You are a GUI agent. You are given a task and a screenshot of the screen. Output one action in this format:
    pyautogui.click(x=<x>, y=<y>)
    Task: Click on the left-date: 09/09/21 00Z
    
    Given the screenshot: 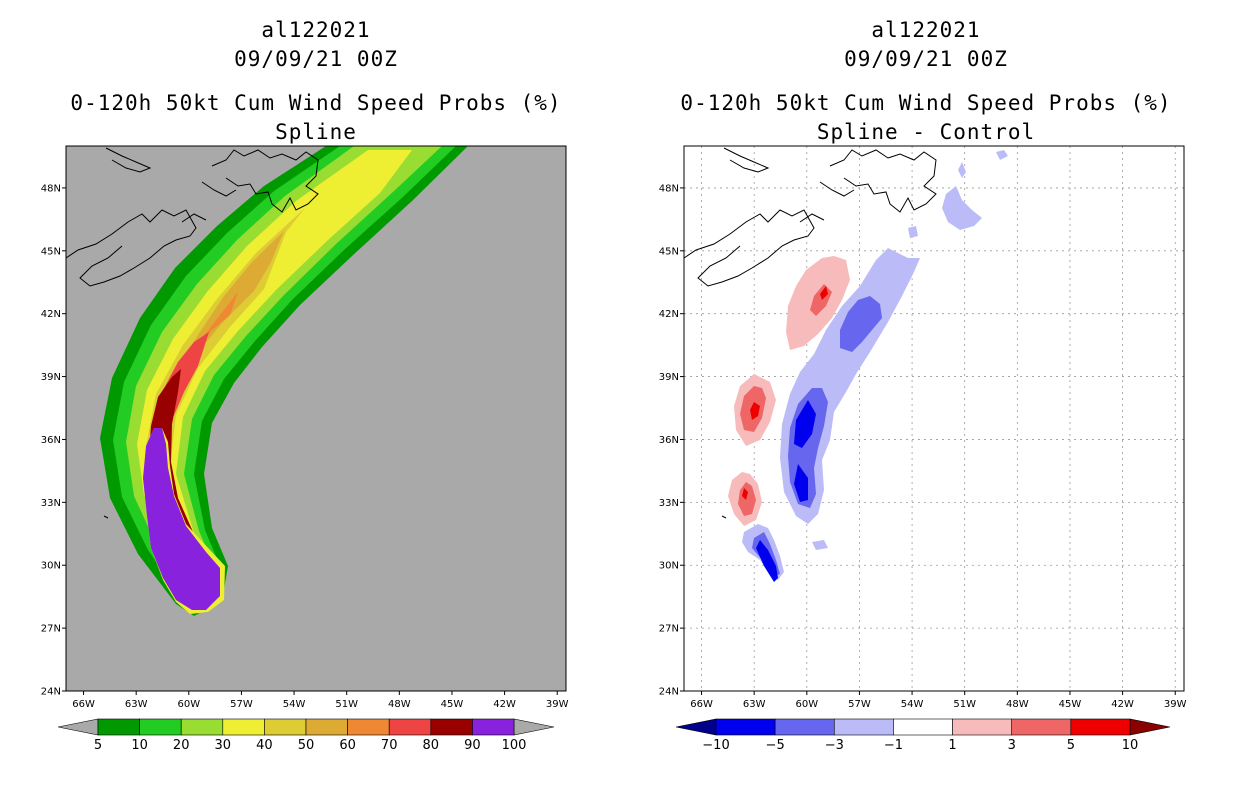 What is the action you would take?
    pyautogui.click(x=316, y=59)
    